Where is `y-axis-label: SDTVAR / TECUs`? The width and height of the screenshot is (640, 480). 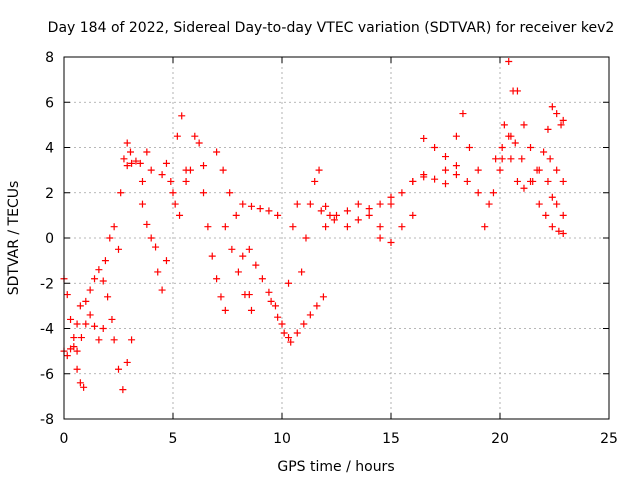
y-axis-label: SDTVAR / TECUs is located at coordinates (14, 238).